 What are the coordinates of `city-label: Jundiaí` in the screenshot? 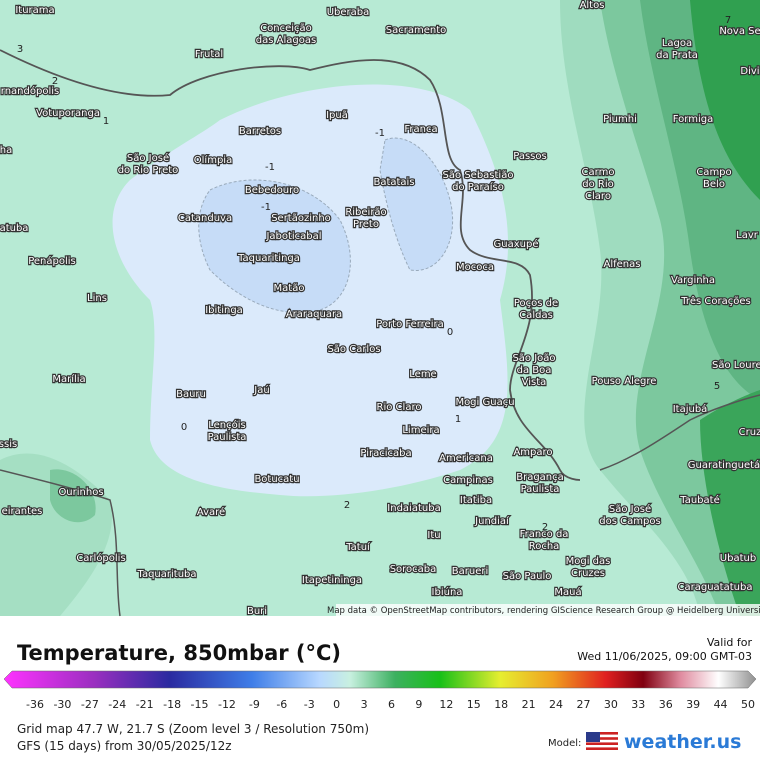 It's located at (492, 521).